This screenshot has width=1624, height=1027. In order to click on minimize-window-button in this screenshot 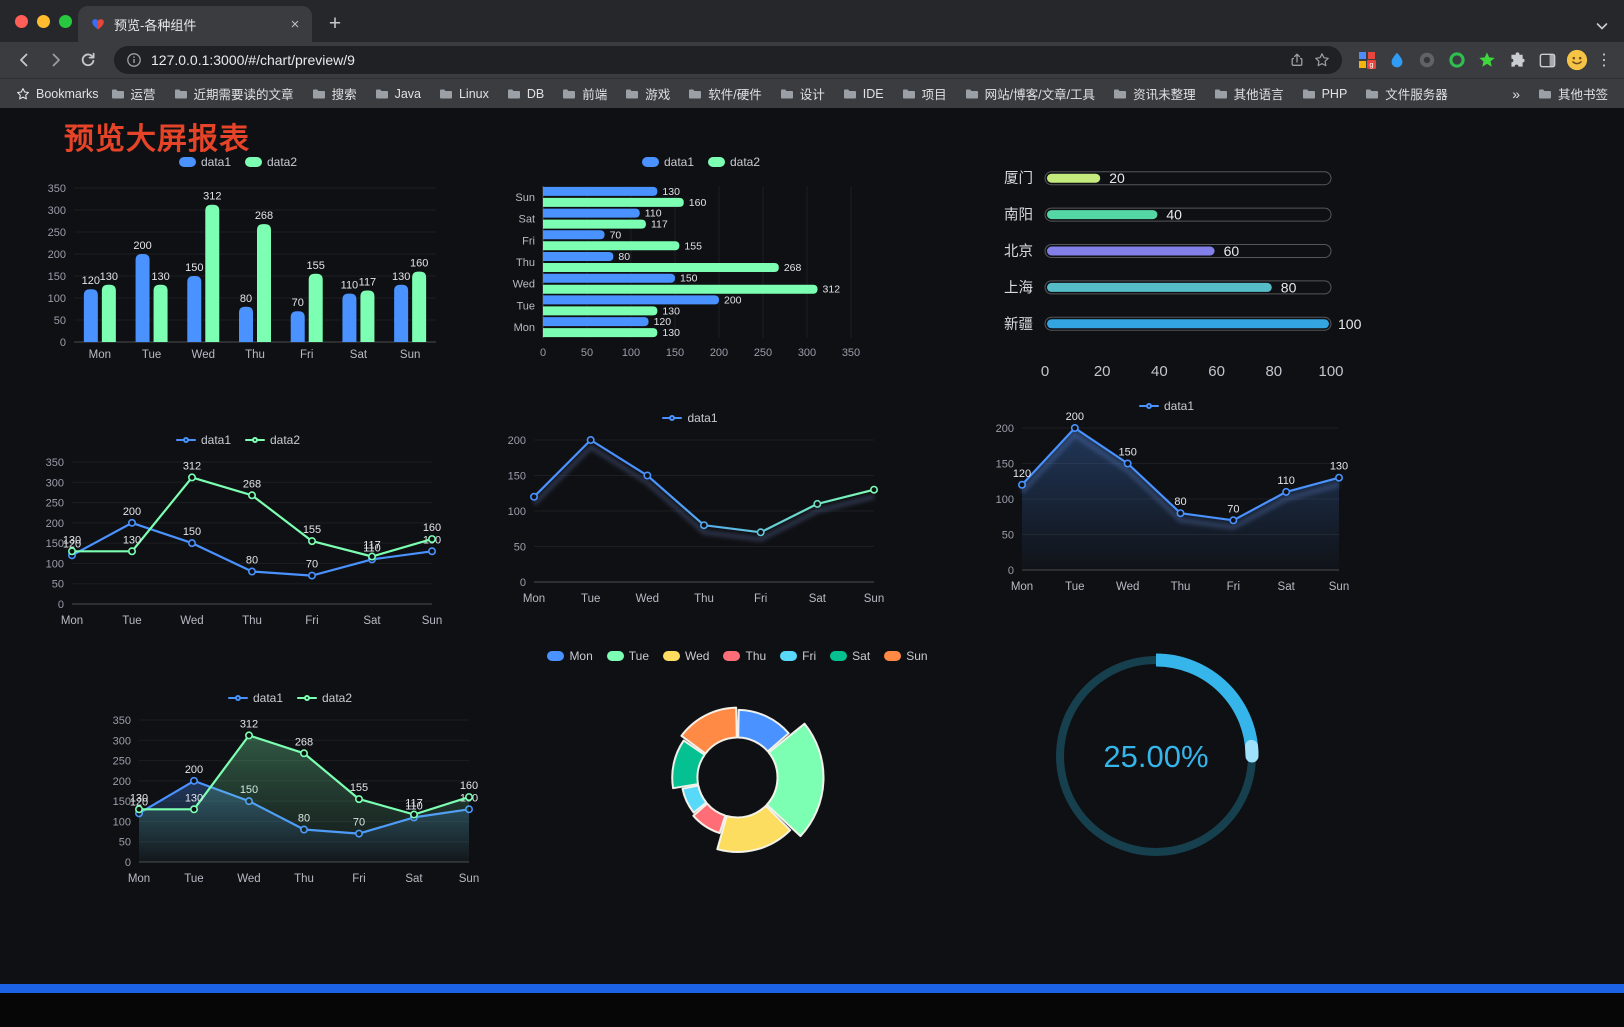, I will do `click(43, 21)`.